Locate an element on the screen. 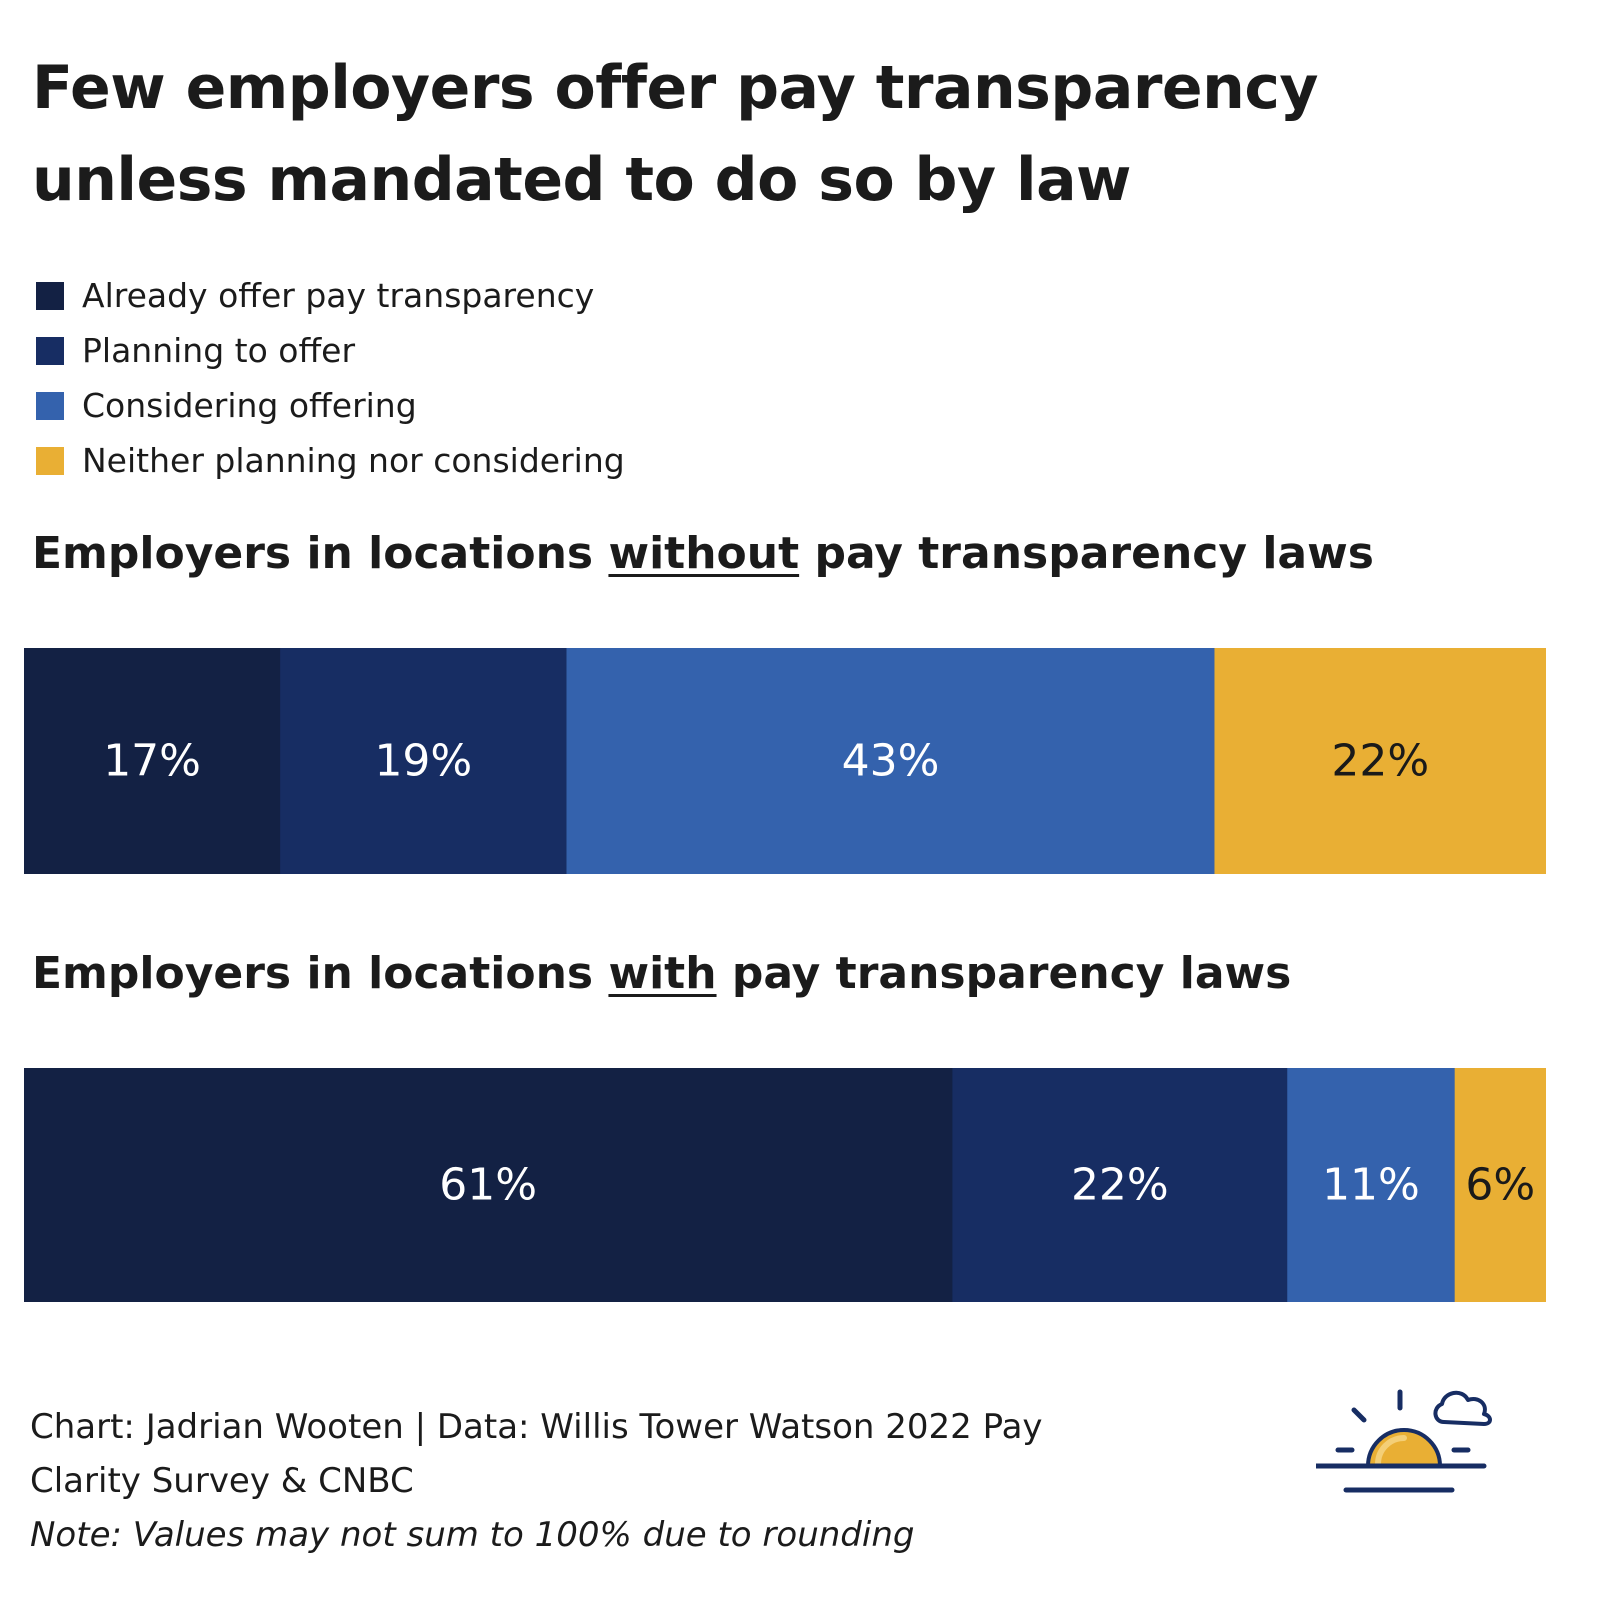  legend-label-planning: Planning to offer is located at coordinates (219, 350).